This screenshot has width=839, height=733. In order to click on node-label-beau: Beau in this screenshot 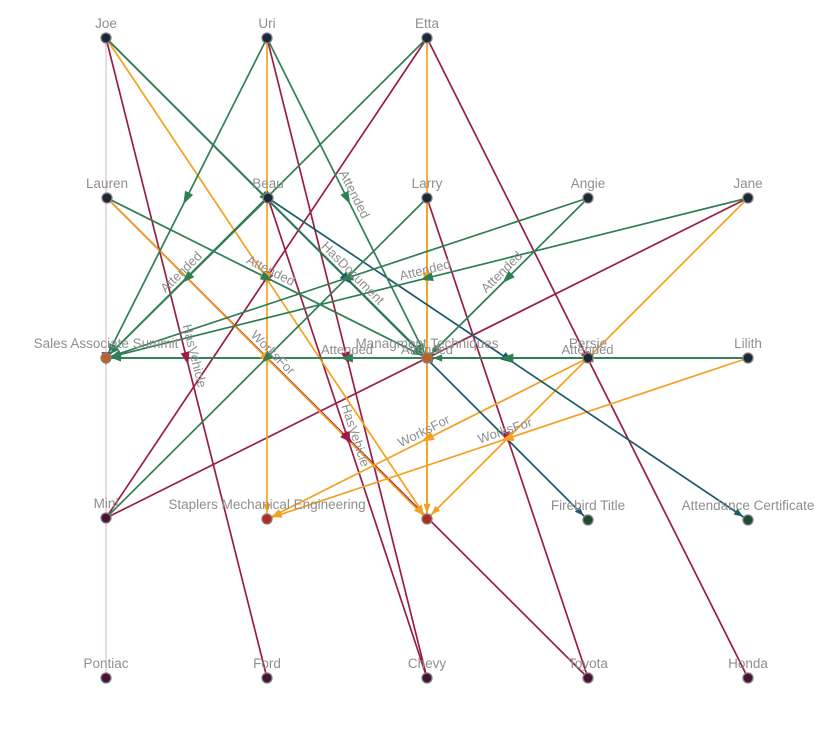, I will do `click(268, 183)`.